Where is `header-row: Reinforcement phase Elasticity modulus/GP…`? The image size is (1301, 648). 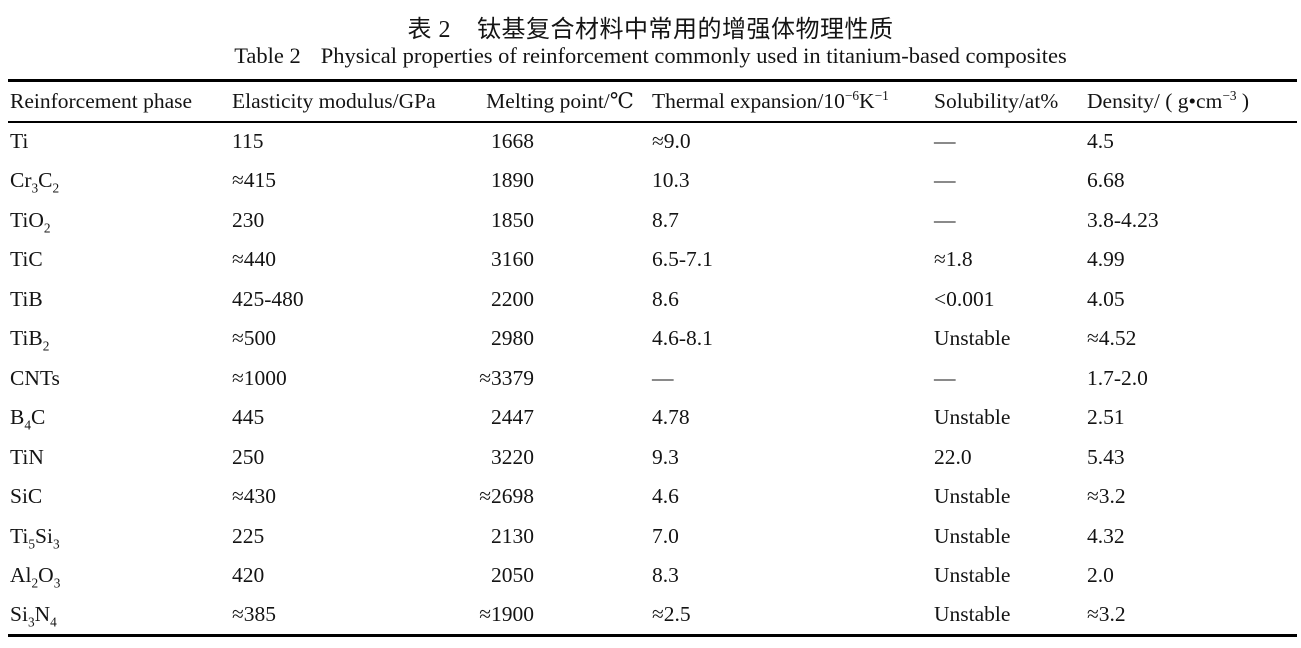 header-row: Reinforcement phase Elasticity modulus/GP… is located at coordinates (652, 101).